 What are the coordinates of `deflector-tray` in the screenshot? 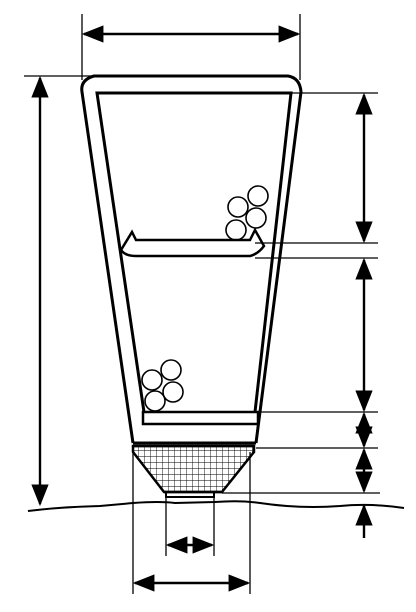 It's located at (192, 242).